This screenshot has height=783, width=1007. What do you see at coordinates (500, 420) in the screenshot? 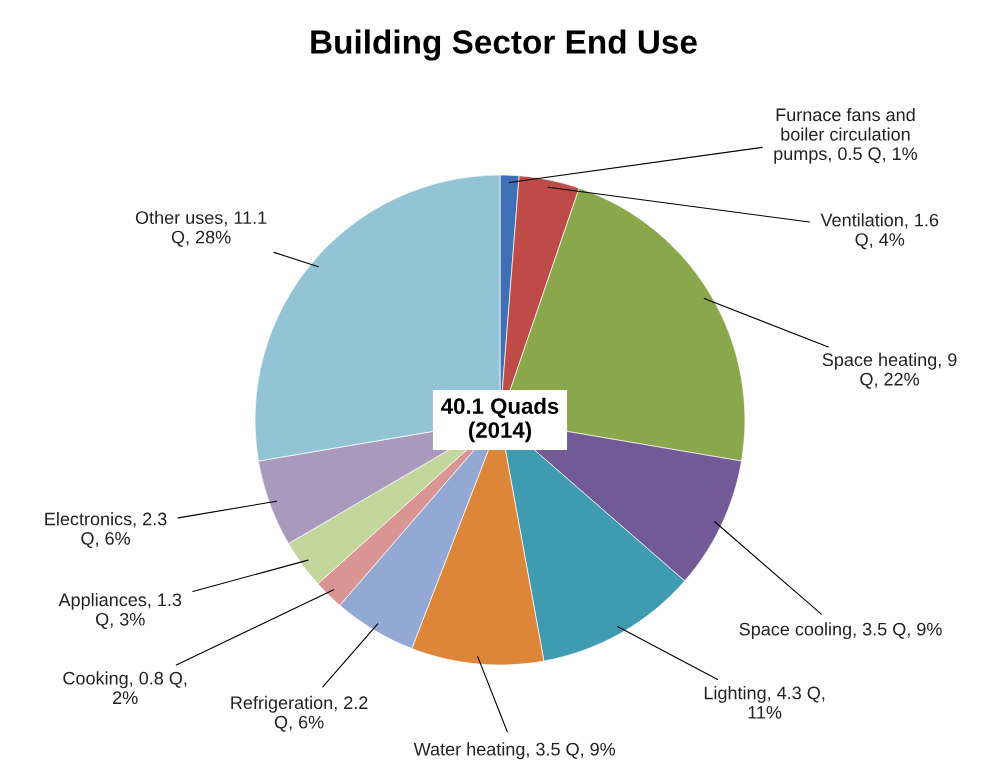
I see `text: 40.1 Quads (2014)` at bounding box center [500, 420].